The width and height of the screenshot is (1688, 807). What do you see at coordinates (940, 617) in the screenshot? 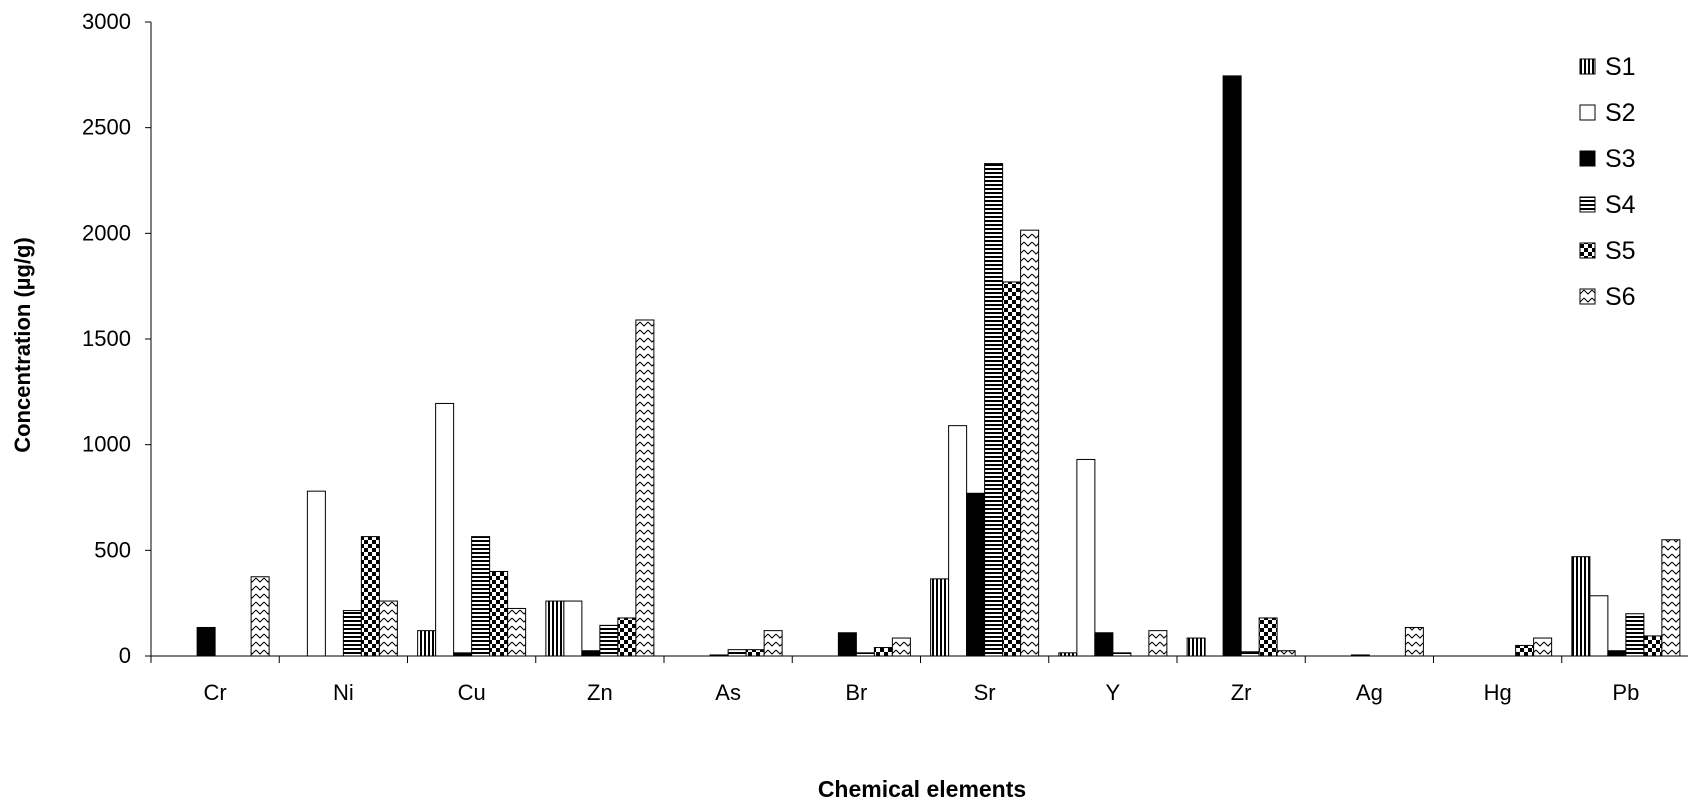
I see `bar-s1-sr` at bounding box center [940, 617].